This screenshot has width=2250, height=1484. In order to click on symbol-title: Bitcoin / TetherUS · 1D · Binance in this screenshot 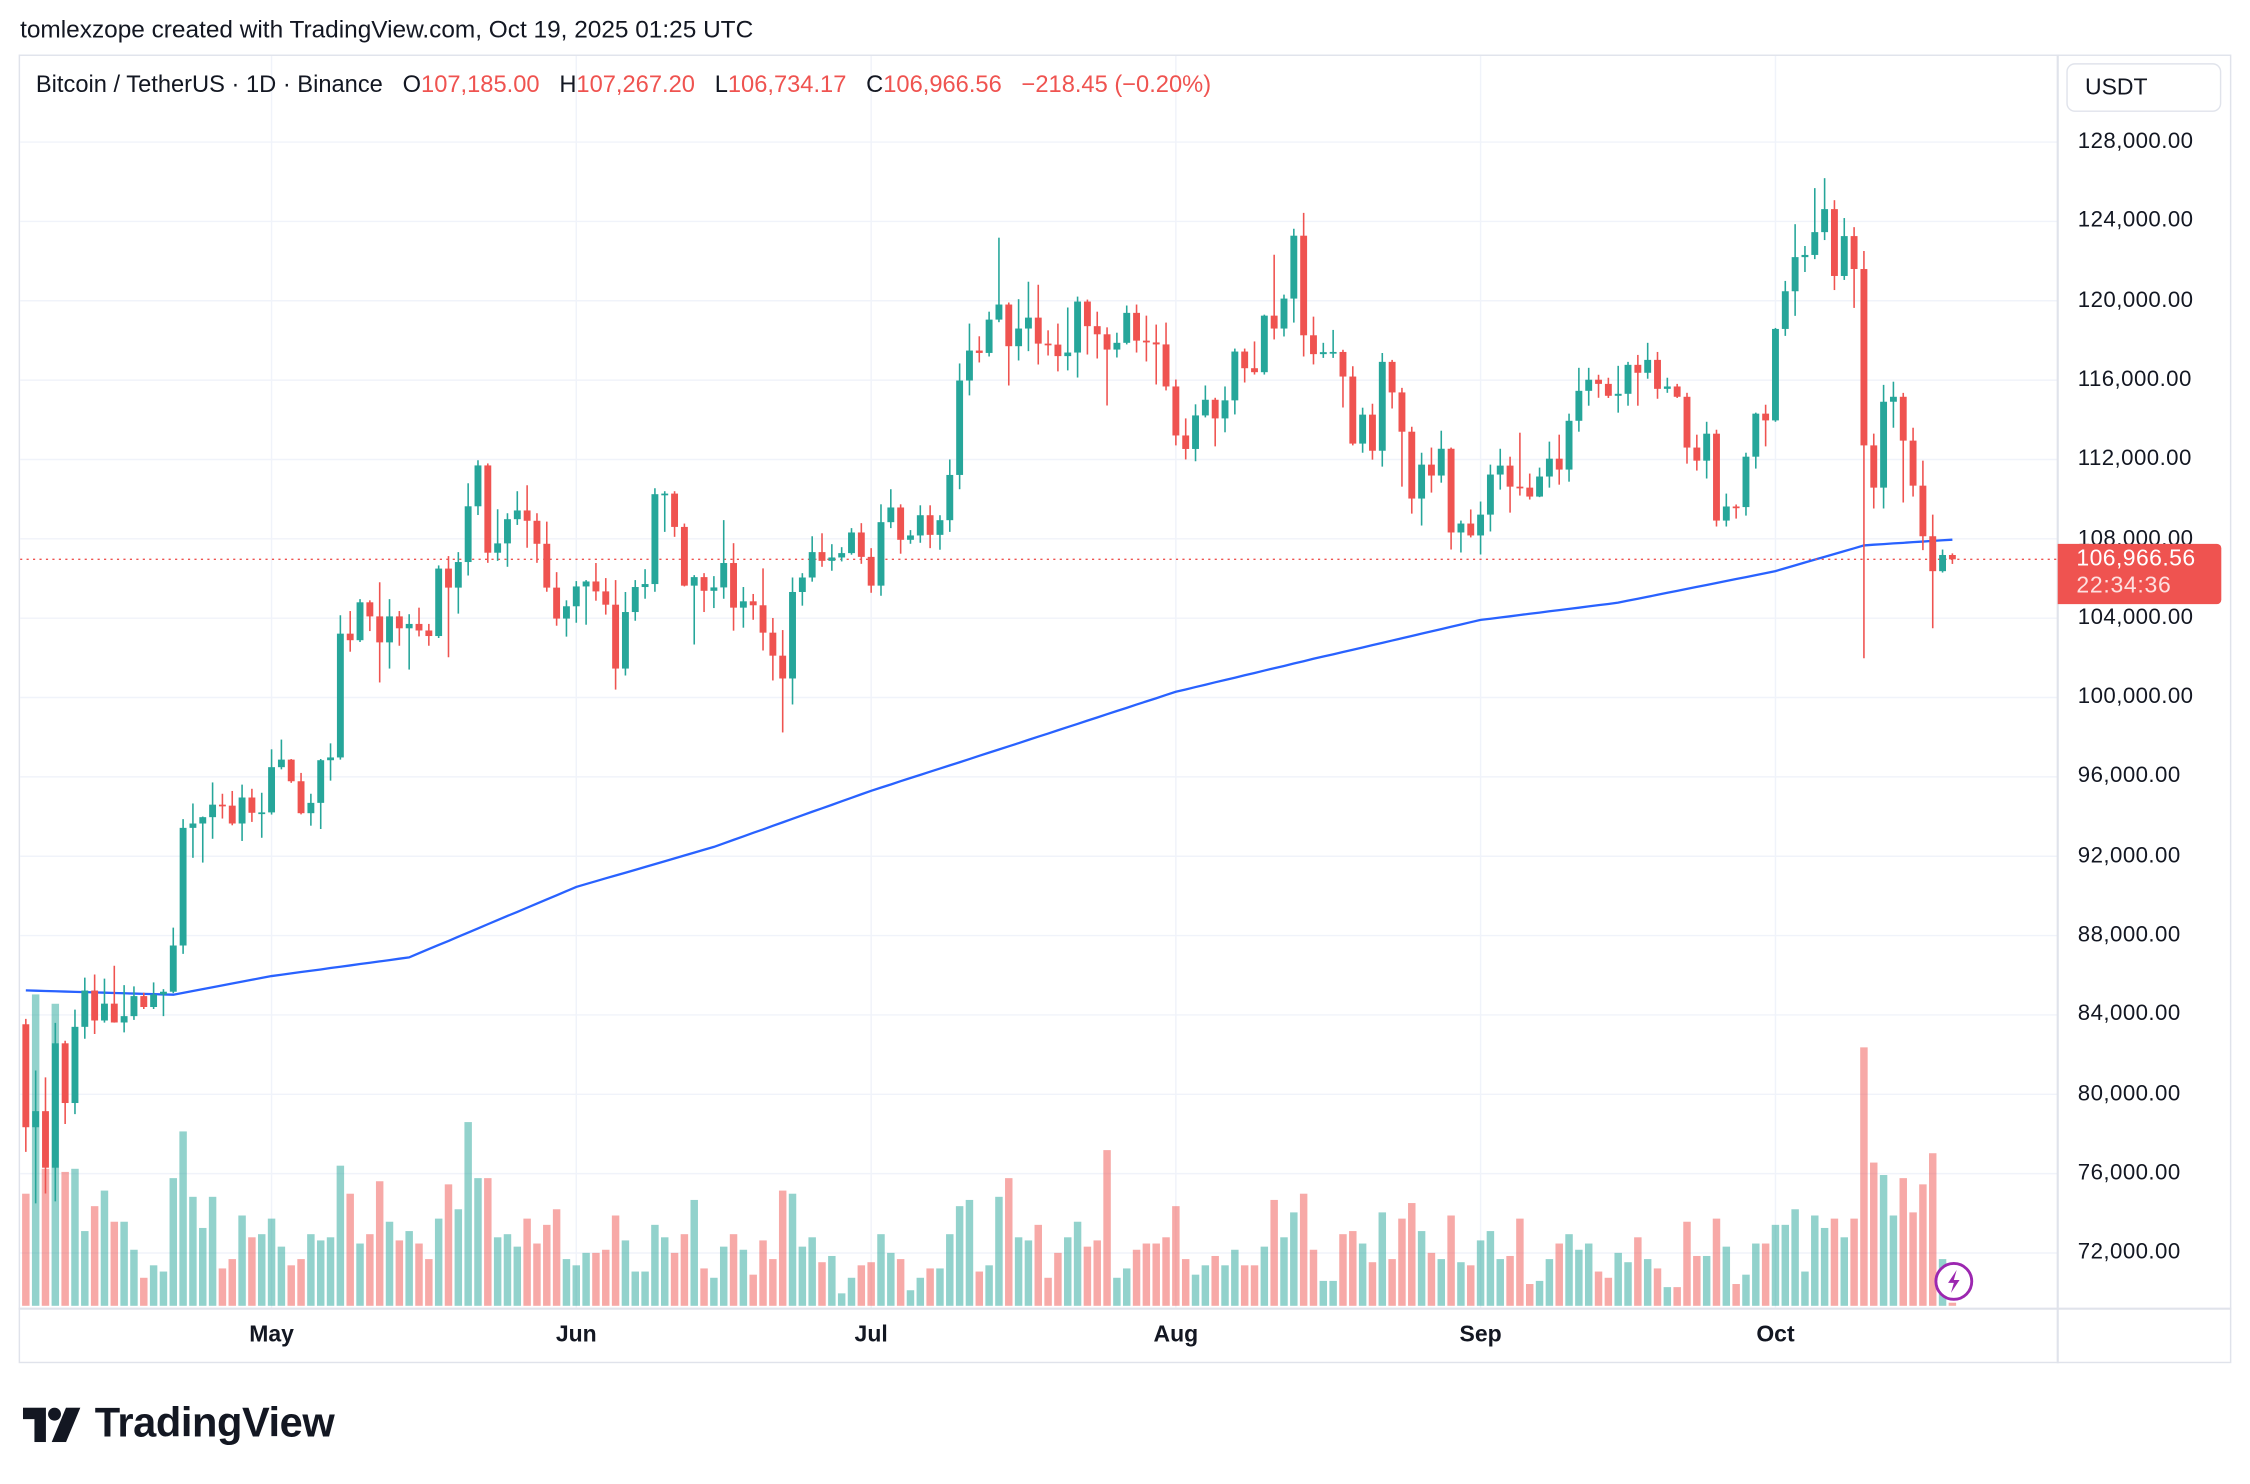, I will do `click(209, 84)`.